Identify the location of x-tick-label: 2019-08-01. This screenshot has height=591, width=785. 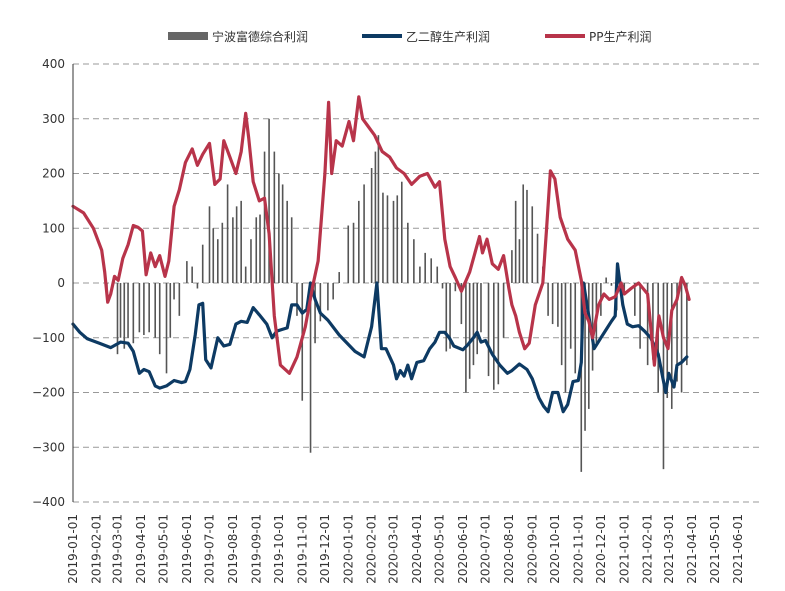
(233, 549).